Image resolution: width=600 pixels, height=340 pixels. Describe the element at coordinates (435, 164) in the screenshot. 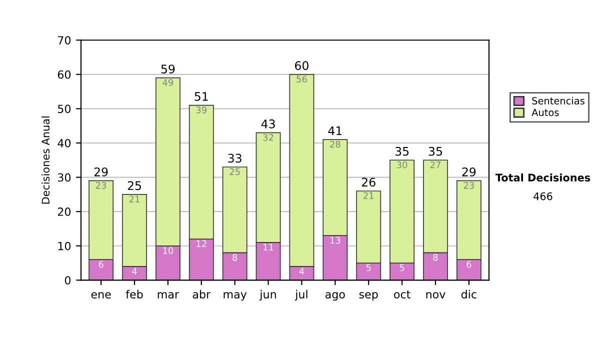

I see `data-label: 27` at that location.